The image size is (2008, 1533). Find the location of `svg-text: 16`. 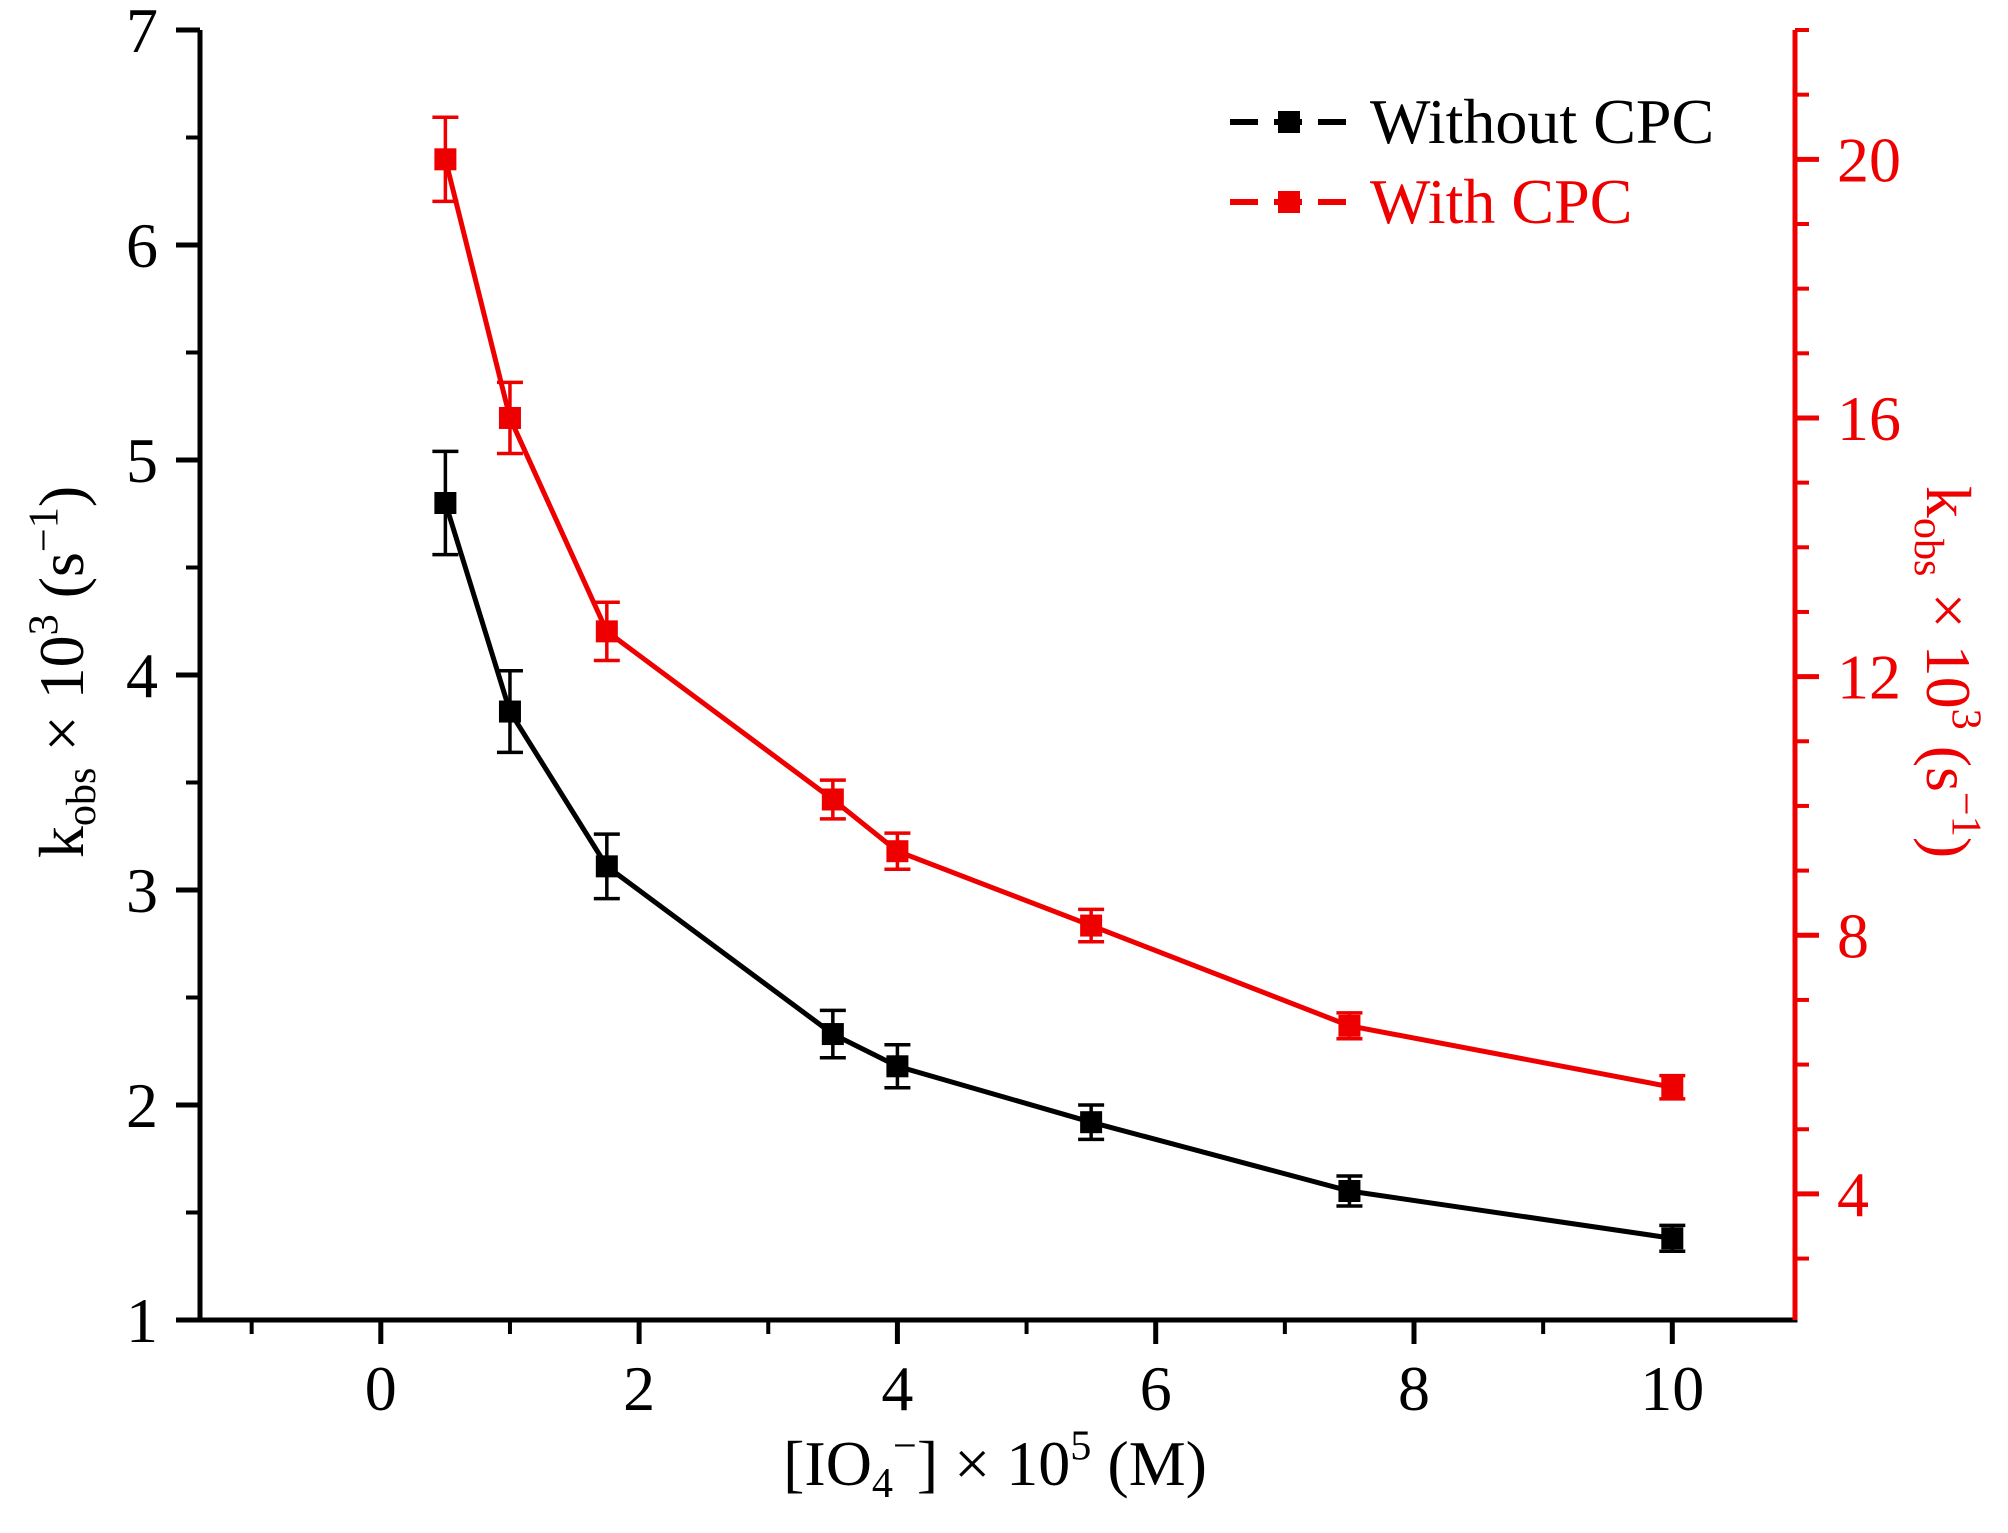

svg-text: 16 is located at coordinates (1869, 418).